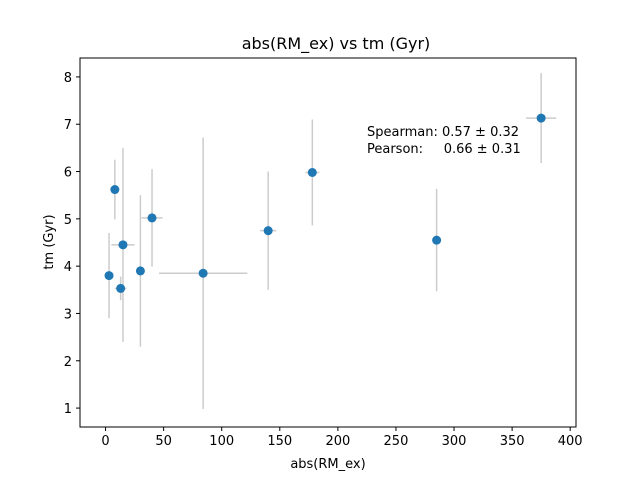 The width and height of the screenshot is (640, 480). What do you see at coordinates (68, 314) in the screenshot?
I see `y-tick-label: 3` at bounding box center [68, 314].